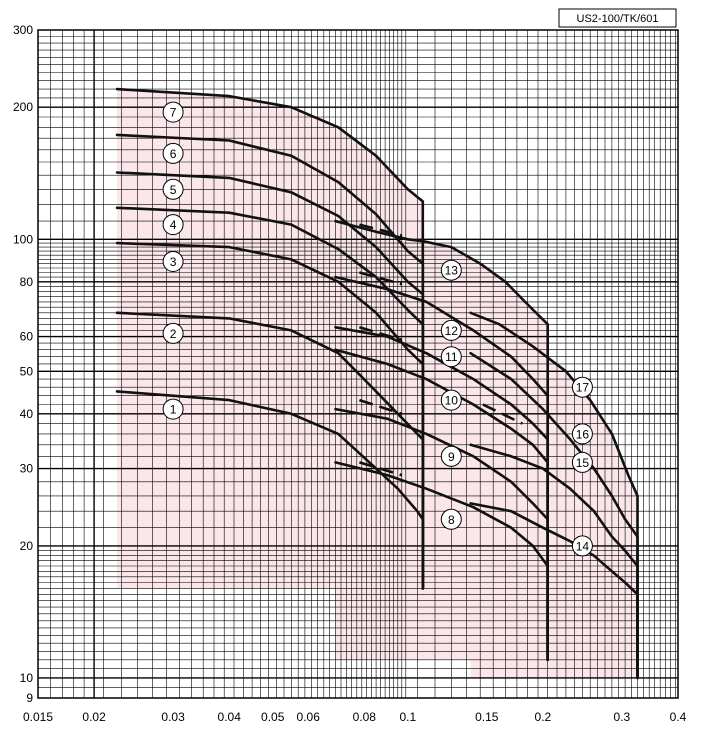 The height and width of the screenshot is (737, 701). I want to click on curve-label-17: 17, so click(582, 387).